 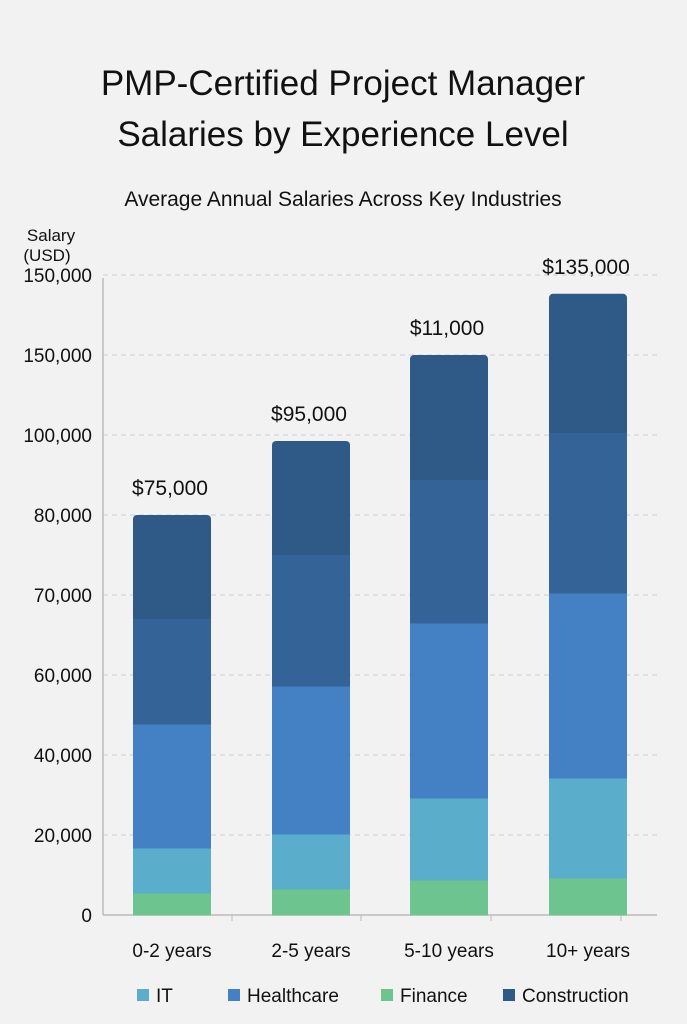 I want to click on legend-item-construction: Construction, so click(x=566, y=996).